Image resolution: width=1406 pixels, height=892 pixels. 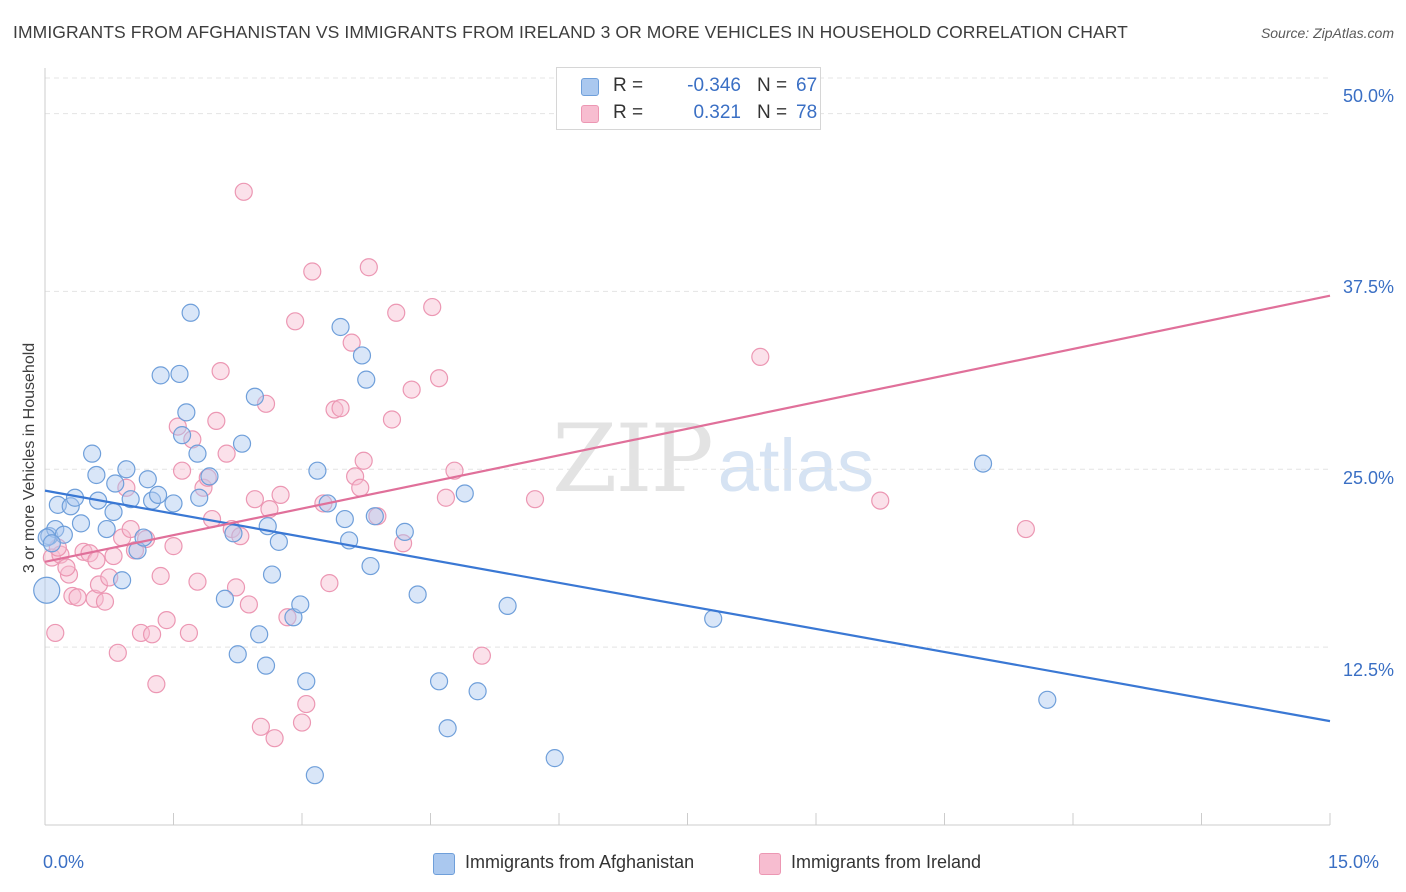 What do you see at coordinates (807, 85) in the screenshot?
I see `n-value: 67` at bounding box center [807, 85].